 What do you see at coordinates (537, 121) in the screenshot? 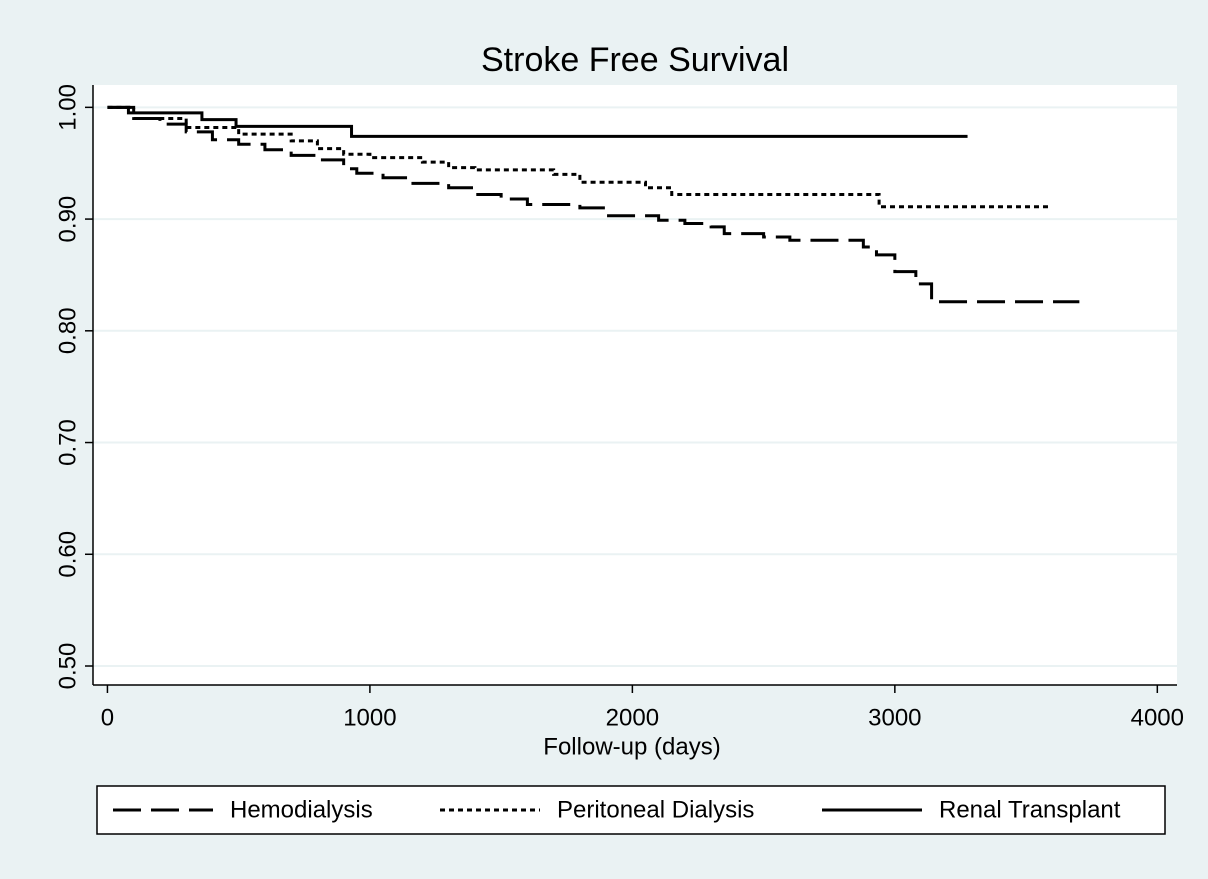
I see `survival-line` at bounding box center [537, 121].